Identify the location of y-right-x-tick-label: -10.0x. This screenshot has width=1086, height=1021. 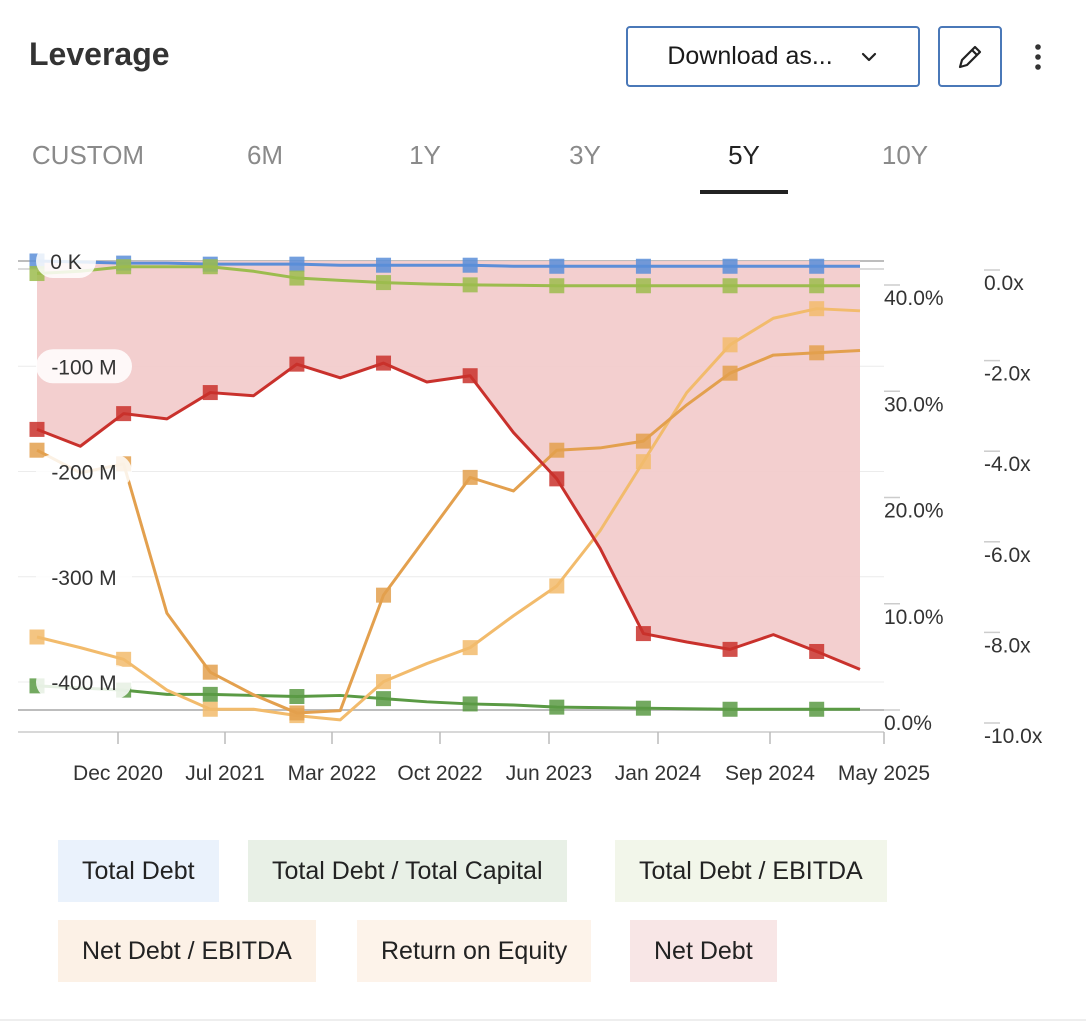
(1013, 736).